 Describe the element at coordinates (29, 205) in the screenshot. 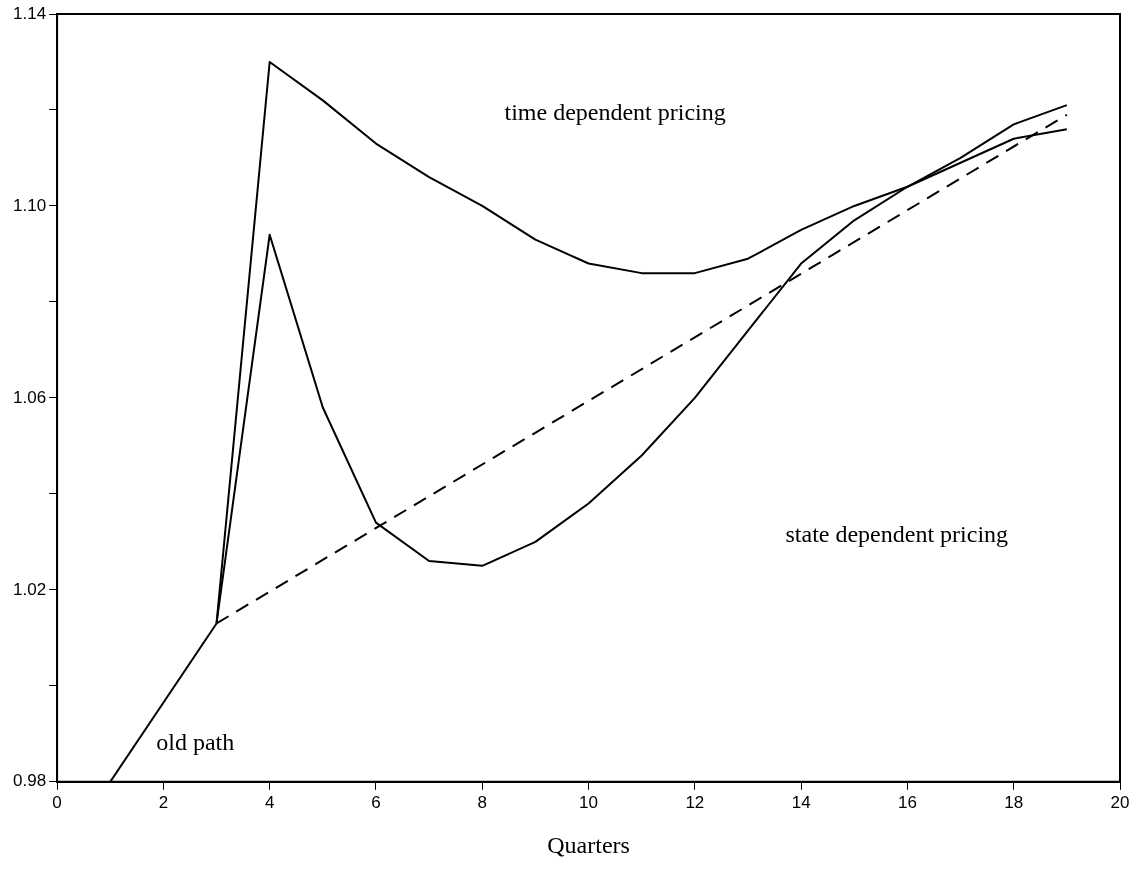

I see `y-tick-label: 1.10` at that location.